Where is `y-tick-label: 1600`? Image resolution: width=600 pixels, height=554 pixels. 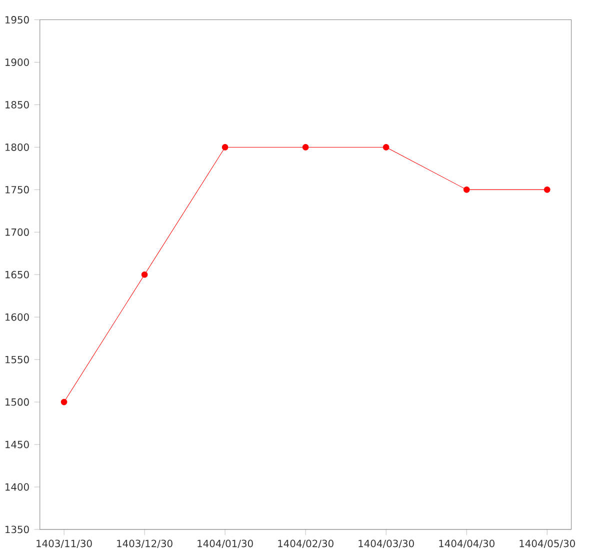
y-tick-label: 1600 is located at coordinates (17, 317).